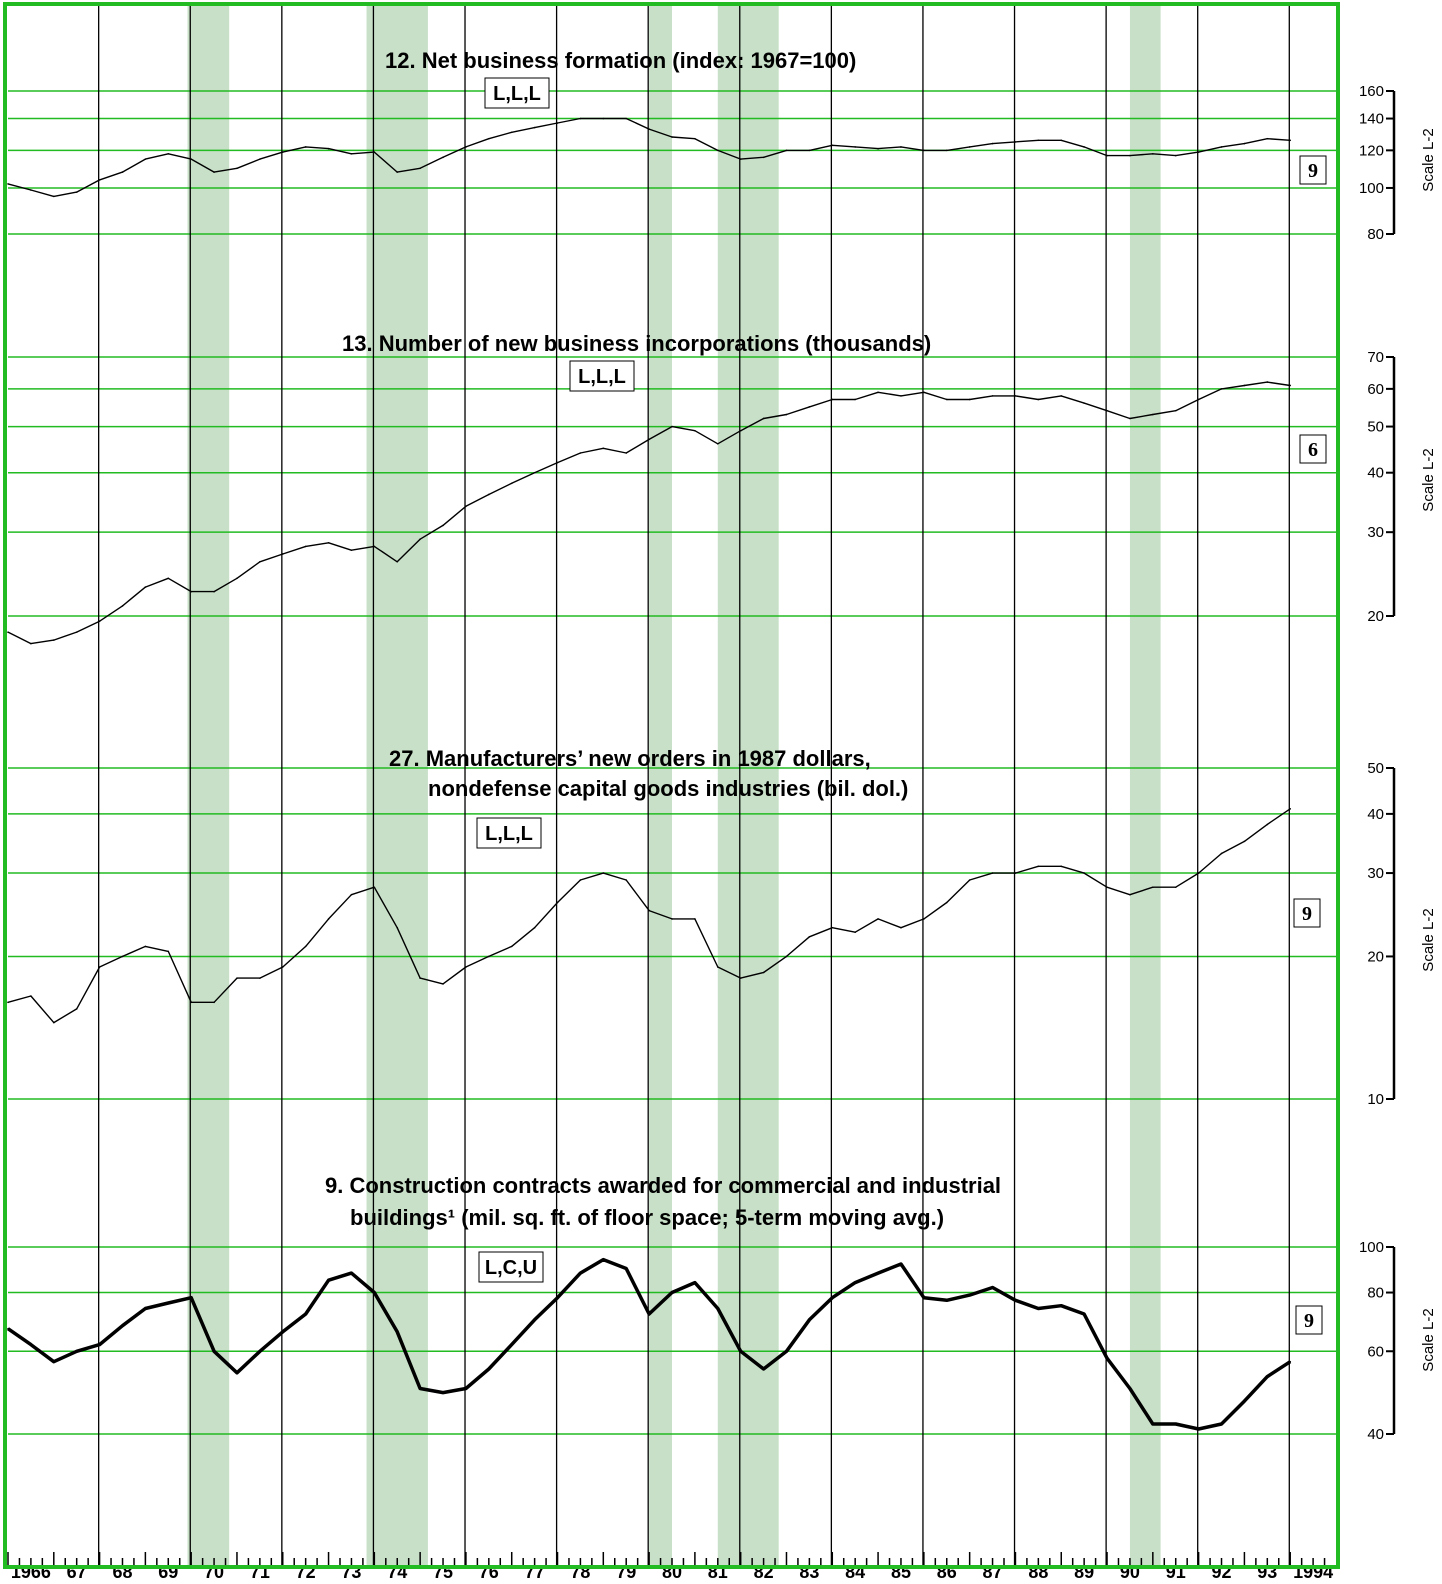 This screenshot has width=1442, height=1584. Describe the element at coordinates (718, 1570) in the screenshot. I see `year-label: 81` at that location.